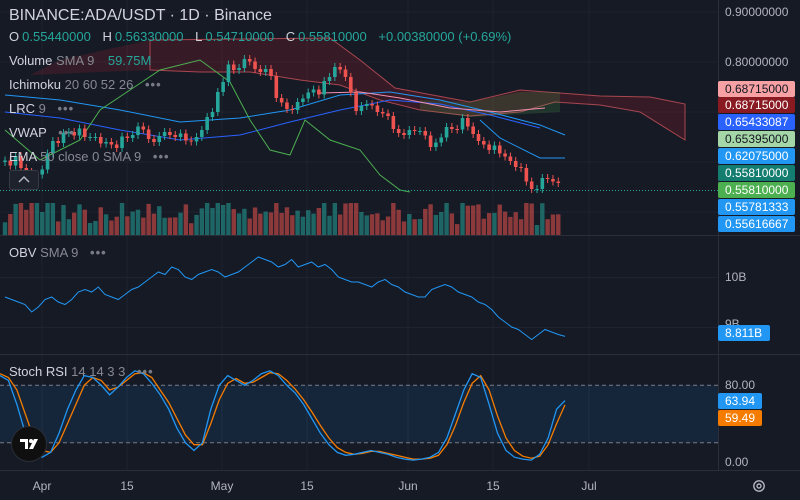 The image size is (800, 500). Describe the element at coordinates (29, 444) in the screenshot. I see `tradingview-logo-icon` at that location.